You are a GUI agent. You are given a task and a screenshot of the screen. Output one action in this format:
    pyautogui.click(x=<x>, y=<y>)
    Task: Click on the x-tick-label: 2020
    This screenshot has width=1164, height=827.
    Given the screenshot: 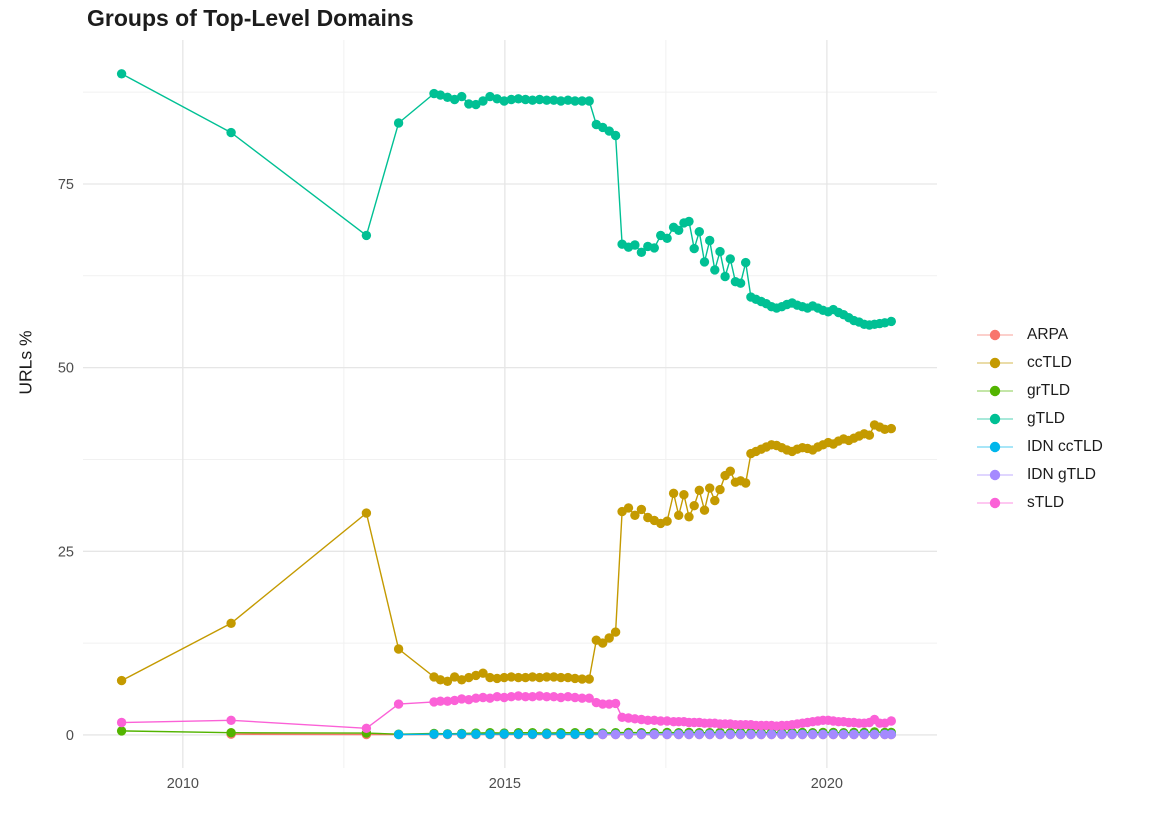 What is the action you would take?
    pyautogui.click(x=827, y=784)
    